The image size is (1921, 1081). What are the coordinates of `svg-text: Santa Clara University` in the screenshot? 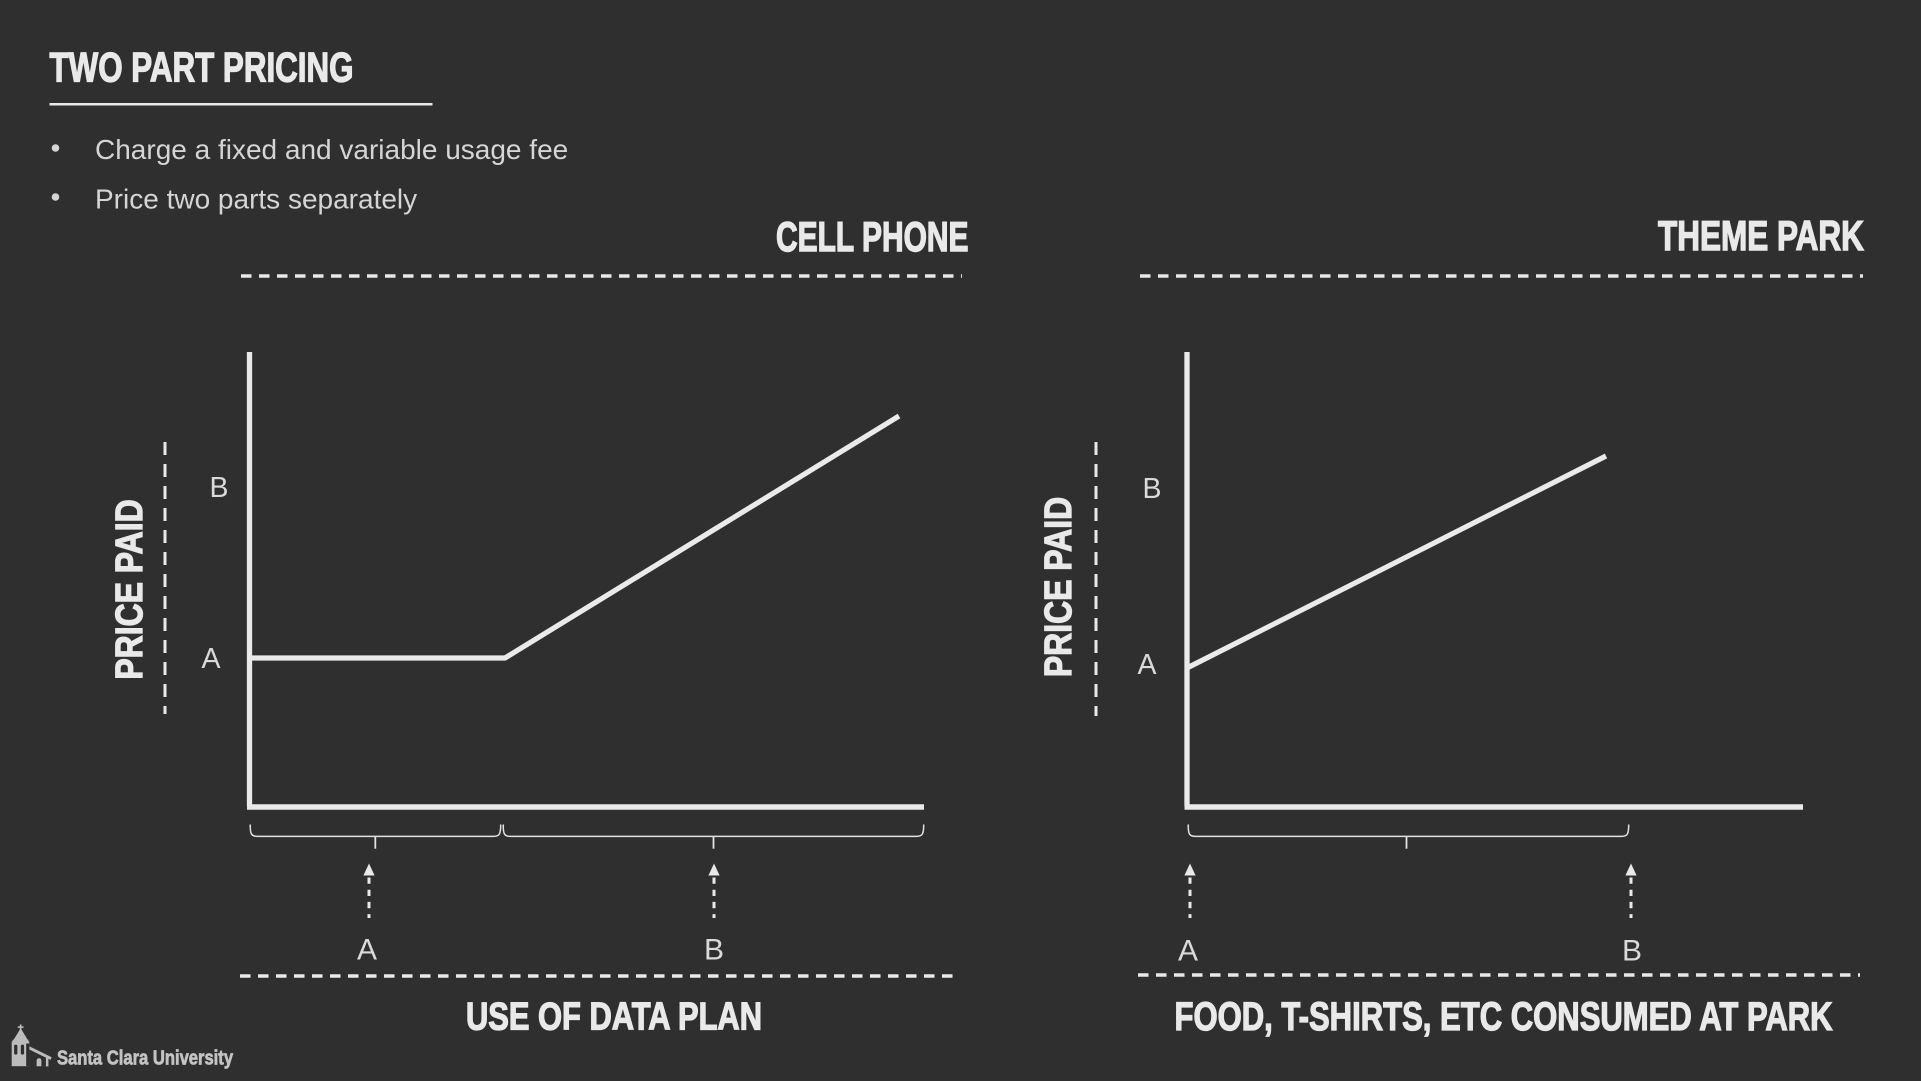 It's located at (145, 1057).